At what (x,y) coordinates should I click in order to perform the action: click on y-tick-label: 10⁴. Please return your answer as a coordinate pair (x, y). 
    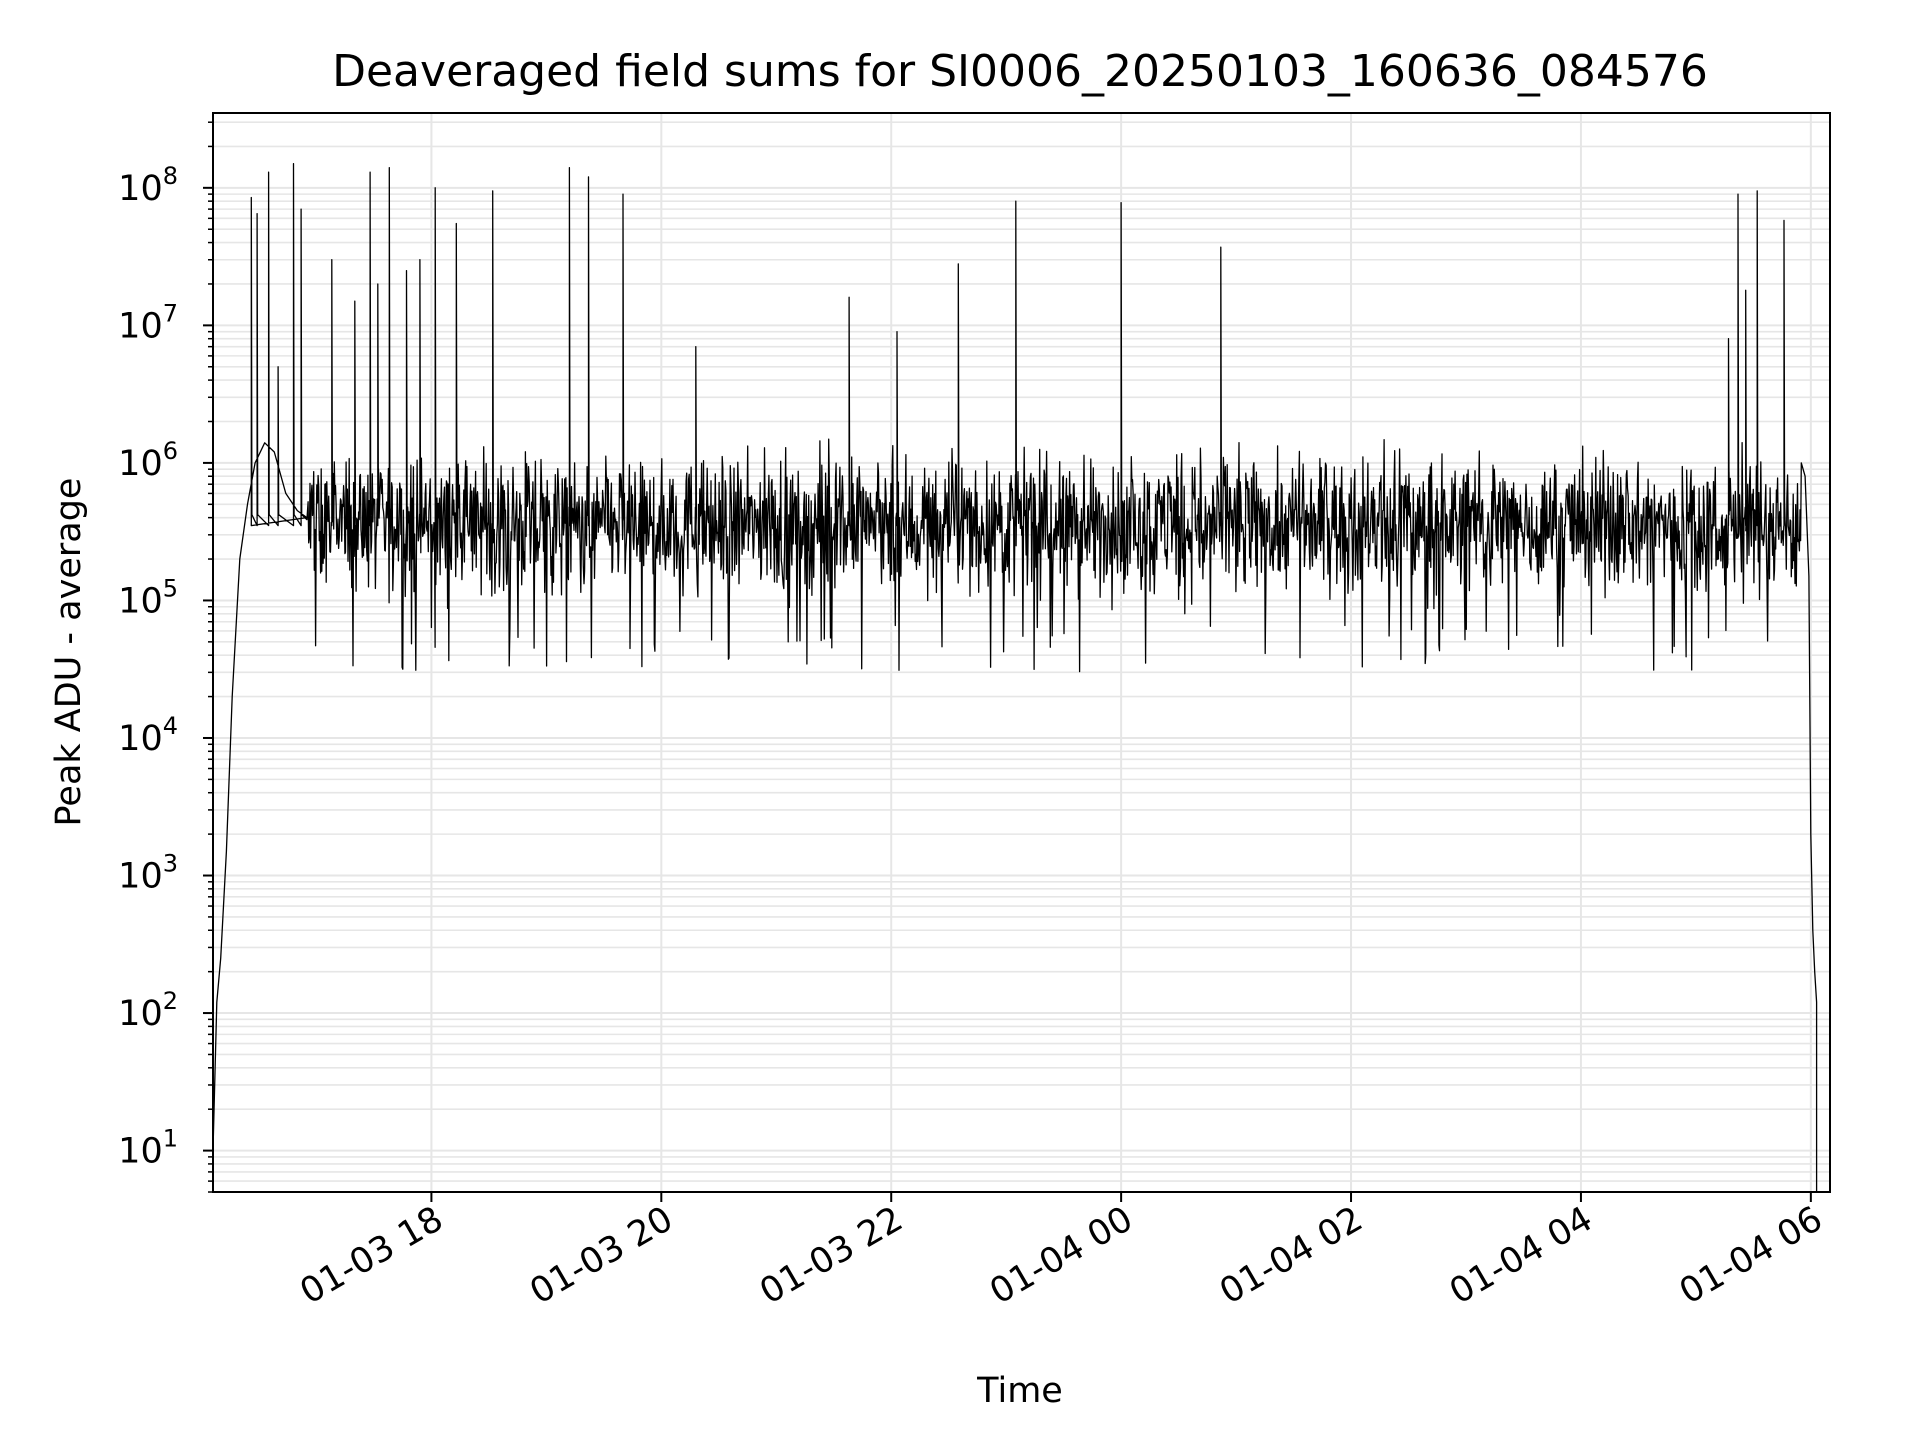
    Looking at the image, I should click on (148, 735).